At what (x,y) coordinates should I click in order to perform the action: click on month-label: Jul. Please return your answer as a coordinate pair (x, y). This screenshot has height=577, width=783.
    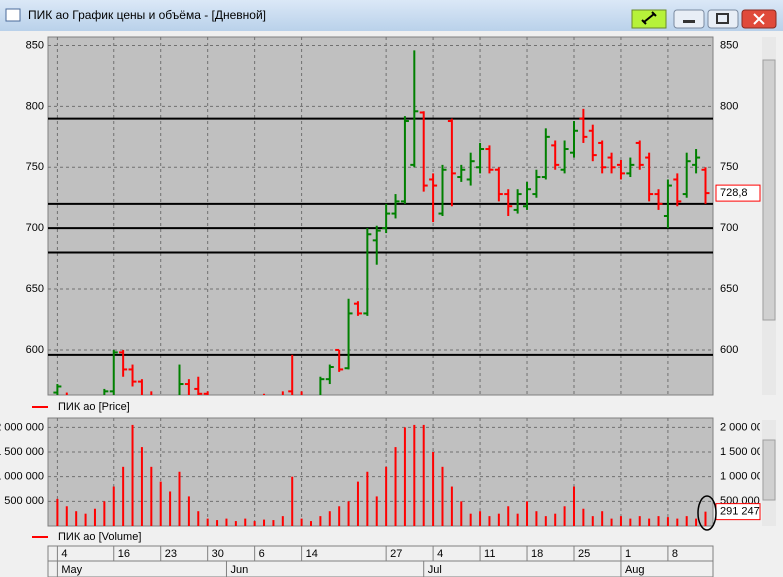
    Looking at the image, I should click on (435, 570).